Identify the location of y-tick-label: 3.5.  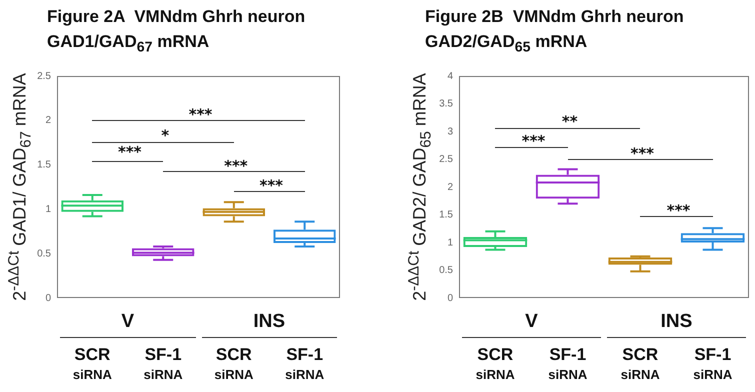
(446, 104).